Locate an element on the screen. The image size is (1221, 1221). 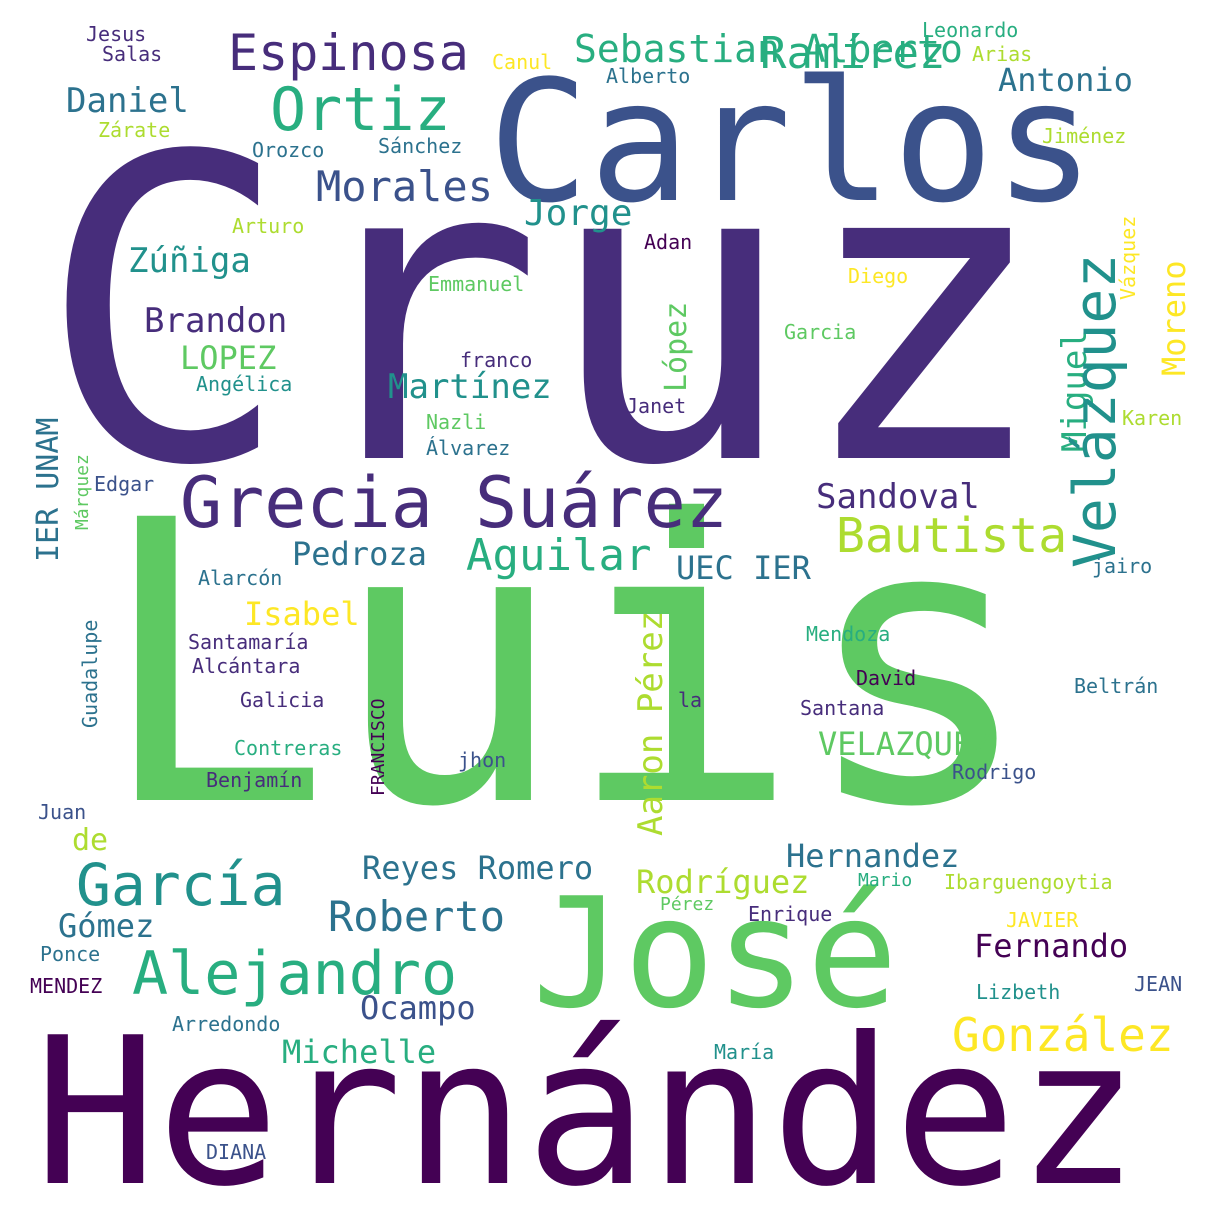
word-lizbeth: Lizbeth is located at coordinates (1018, 992).